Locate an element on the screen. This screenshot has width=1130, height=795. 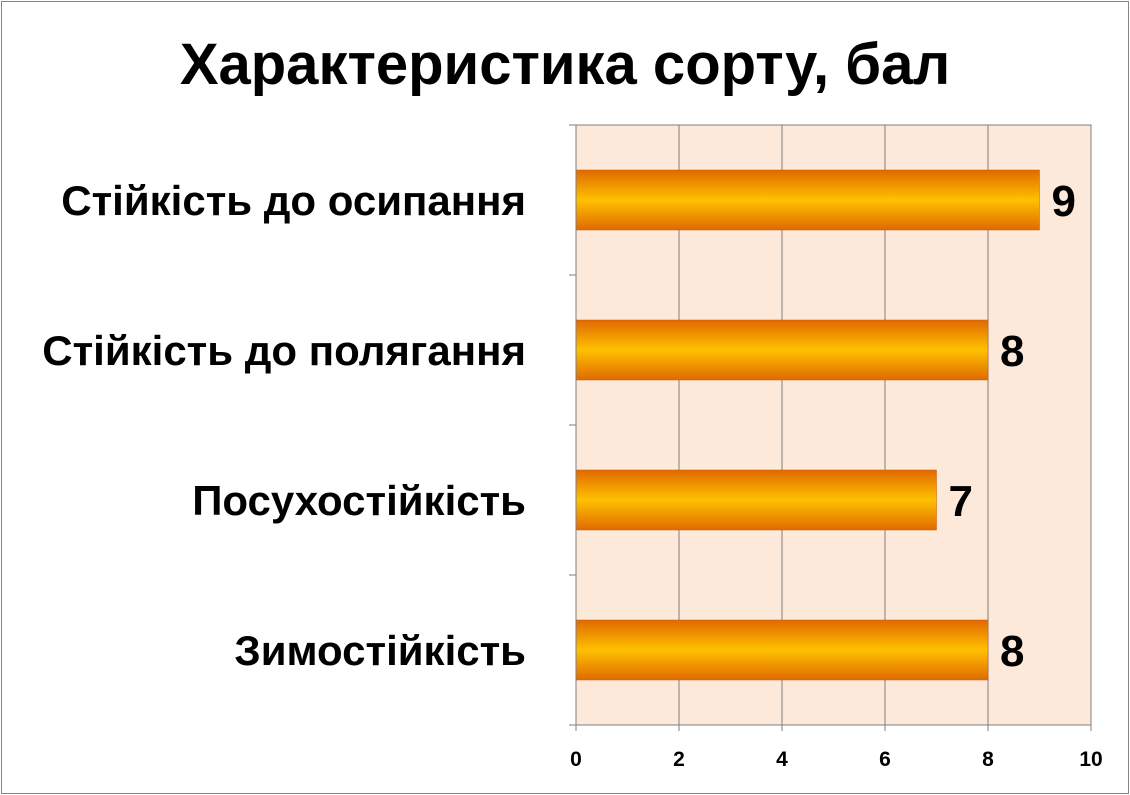
category-label: Стійкість до полягання is located at coordinates (284, 350).